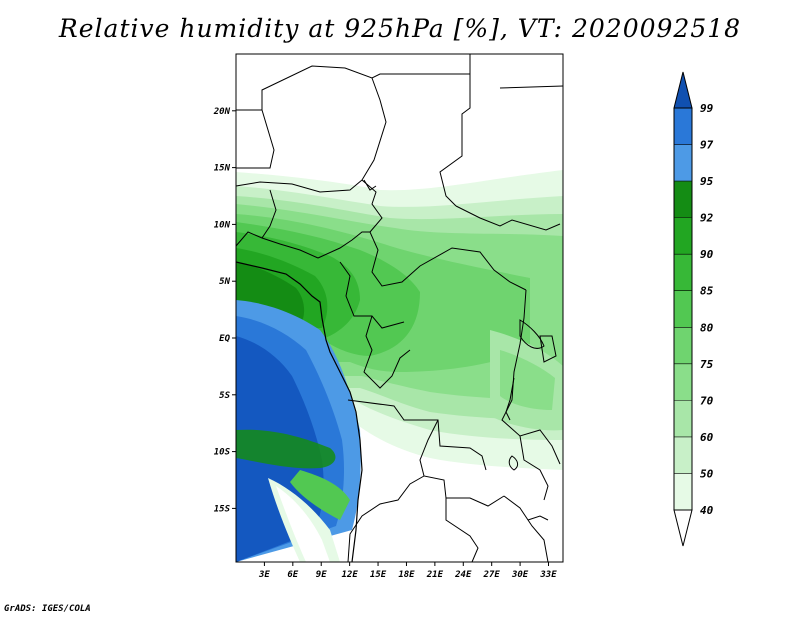  I want to click on lat-tick-label-5: 5S, so click(224, 396).